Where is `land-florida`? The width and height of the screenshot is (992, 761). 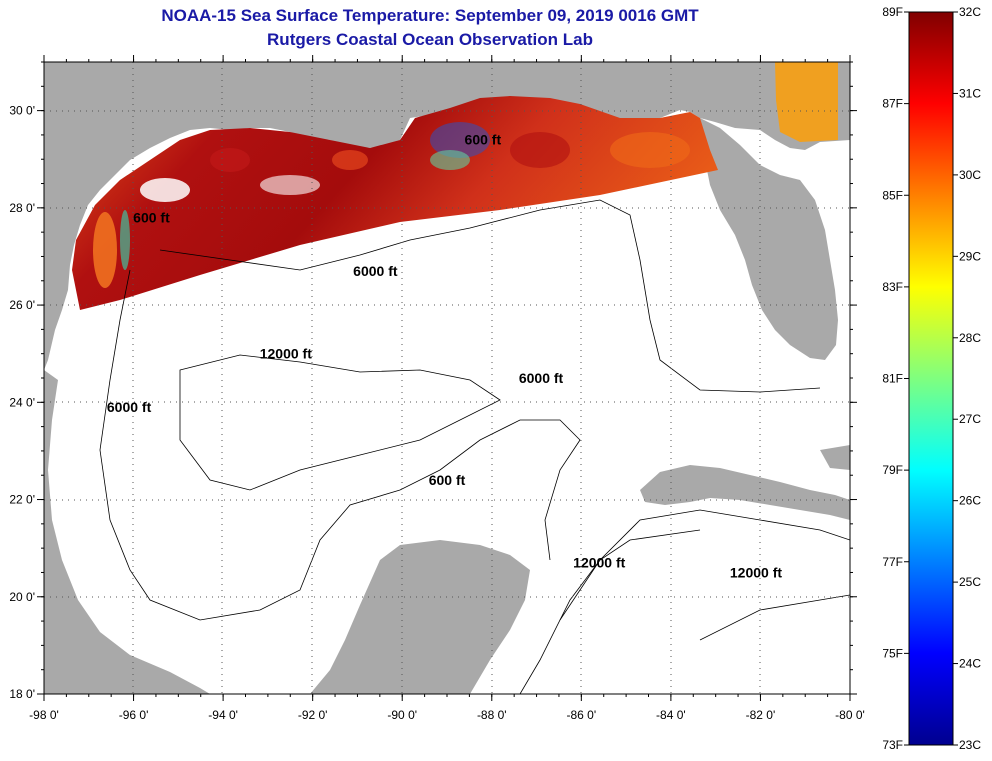
land-florida is located at coordinates (769, 239).